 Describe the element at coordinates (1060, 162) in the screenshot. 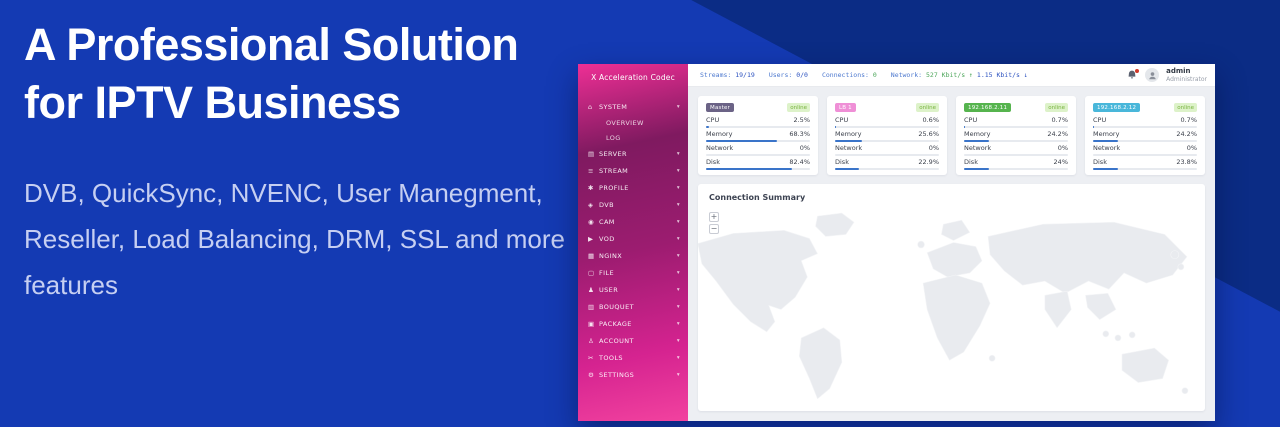

I see `metric-value: 24%` at that location.